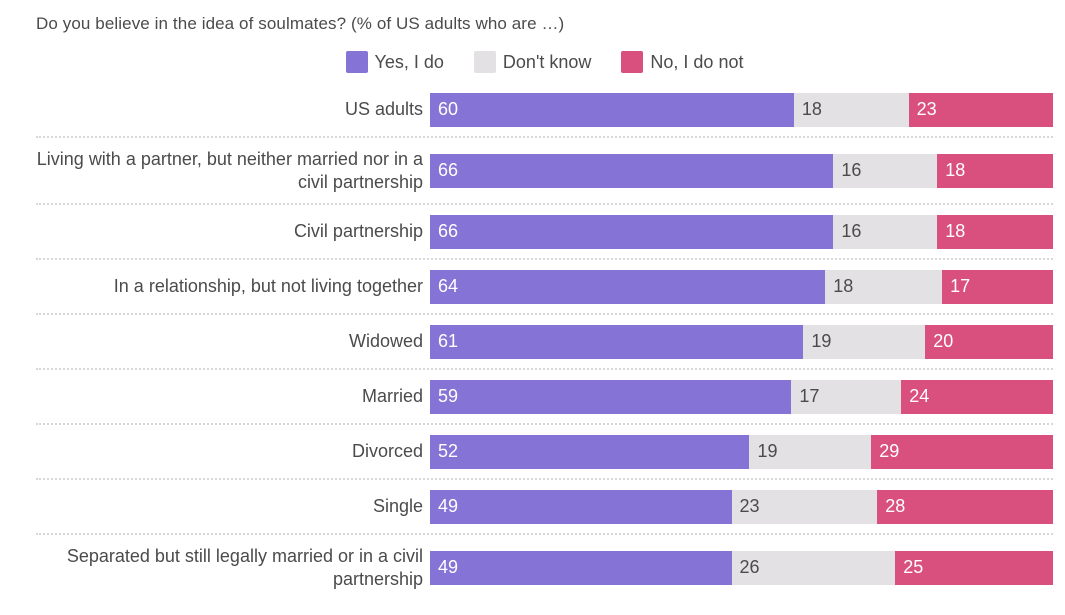  What do you see at coordinates (547, 61) in the screenshot?
I see `legend-label-dont-know: Don't know` at bounding box center [547, 61].